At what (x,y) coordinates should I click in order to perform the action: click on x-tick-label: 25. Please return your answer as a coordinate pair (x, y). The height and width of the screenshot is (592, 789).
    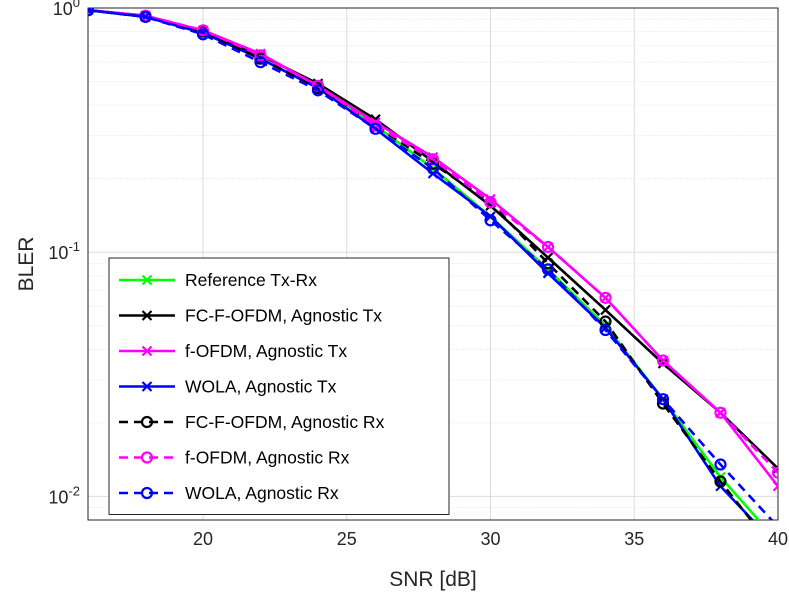
    Looking at the image, I should click on (347, 539).